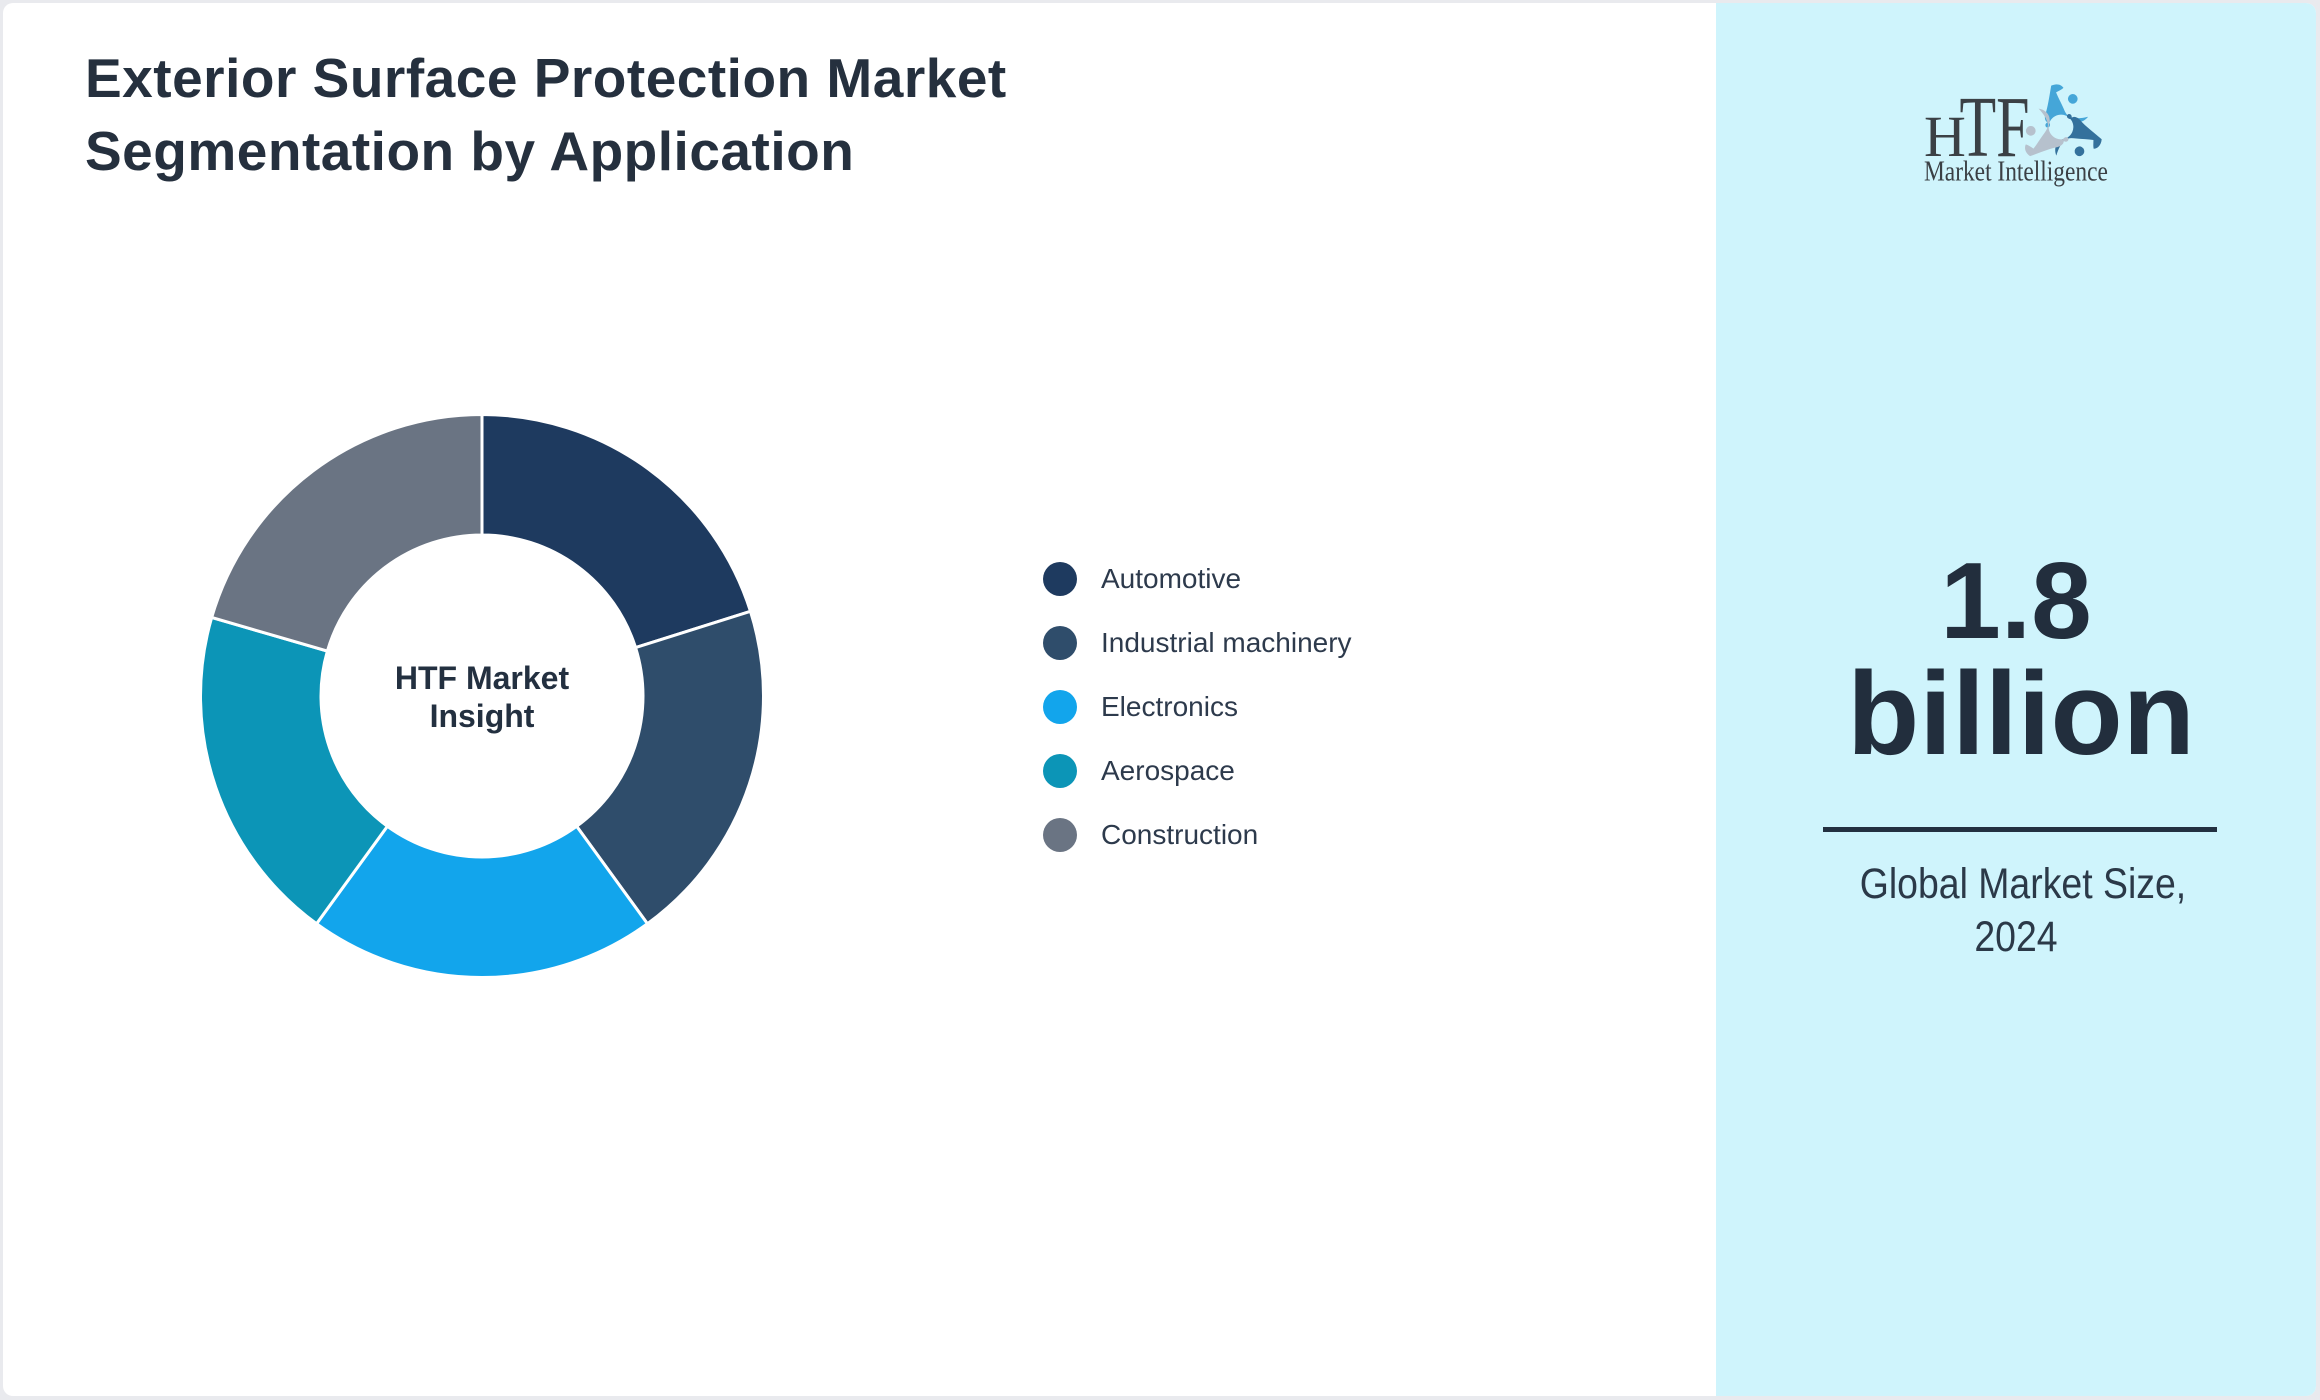  What do you see at coordinates (1945, 136) in the screenshot?
I see `svg-text: H` at bounding box center [1945, 136].